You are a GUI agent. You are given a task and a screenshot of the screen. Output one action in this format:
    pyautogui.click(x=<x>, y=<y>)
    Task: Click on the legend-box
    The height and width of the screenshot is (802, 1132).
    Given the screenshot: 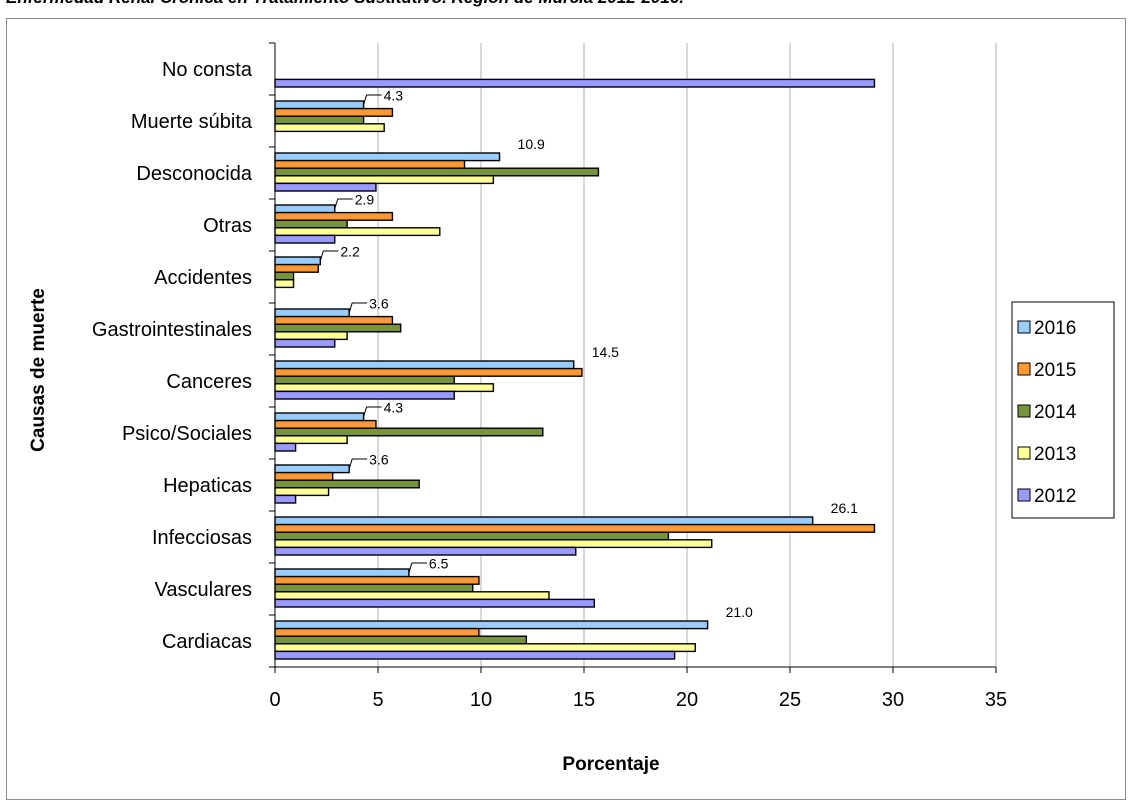 What is the action you would take?
    pyautogui.click(x=1063, y=410)
    